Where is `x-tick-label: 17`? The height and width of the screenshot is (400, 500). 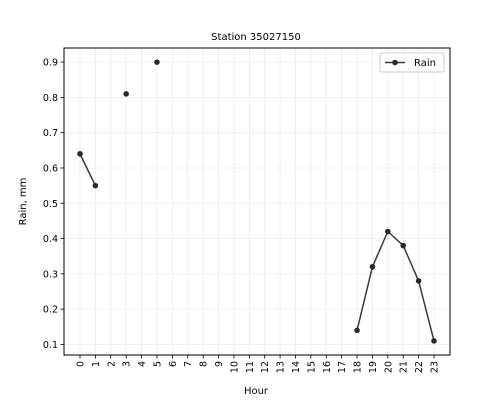 x-tick-label: 17 is located at coordinates (342, 367).